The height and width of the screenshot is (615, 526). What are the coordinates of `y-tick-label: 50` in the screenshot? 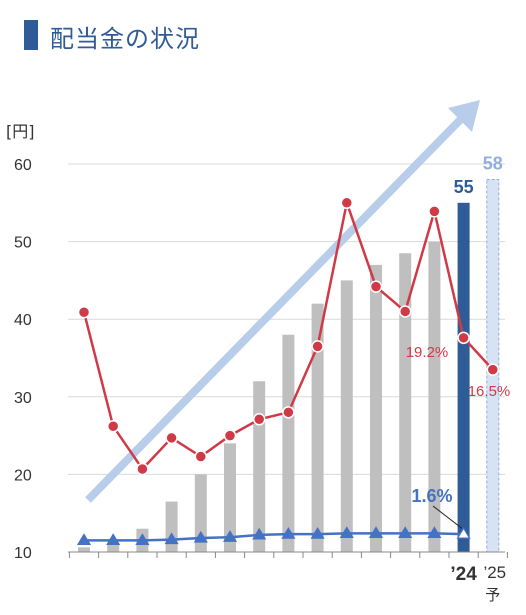 It's located at (23, 243).